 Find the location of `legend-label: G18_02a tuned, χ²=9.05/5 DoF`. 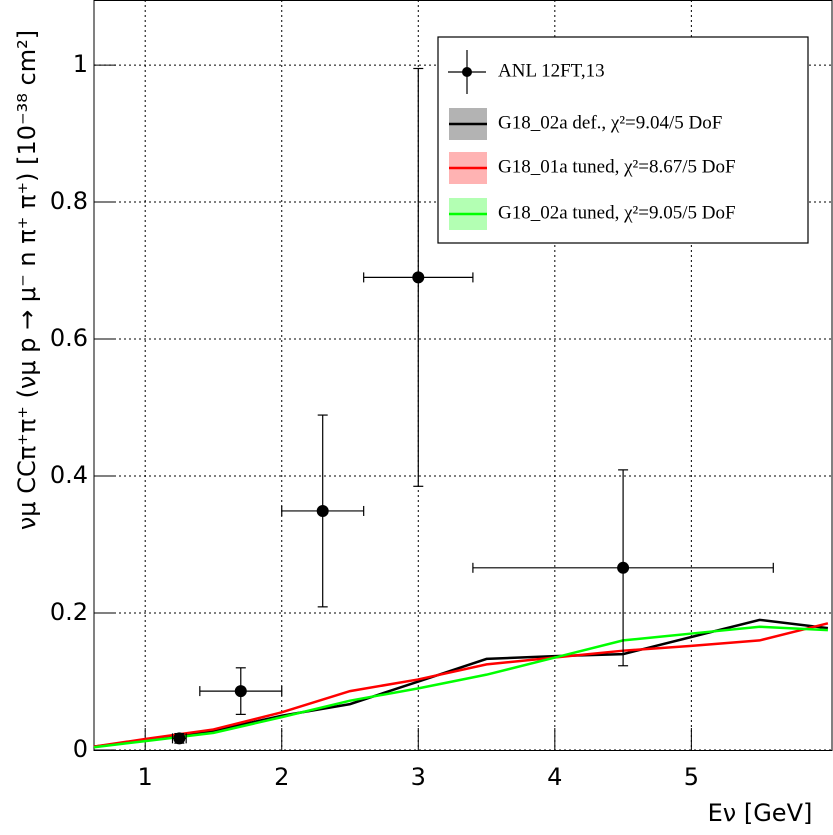

legend-label: G18_02a tuned, χ²=9.05/5 DoF is located at coordinates (617, 212).